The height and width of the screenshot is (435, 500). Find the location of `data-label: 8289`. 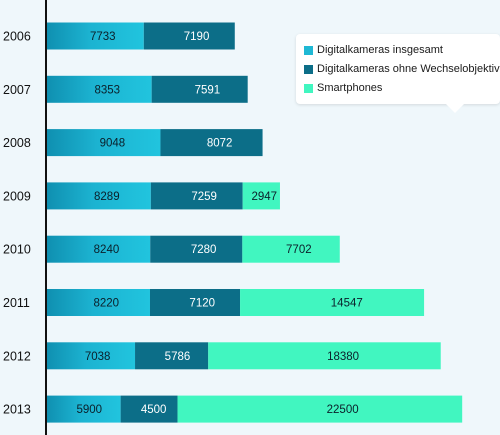

data-label: 8289 is located at coordinates (107, 197).